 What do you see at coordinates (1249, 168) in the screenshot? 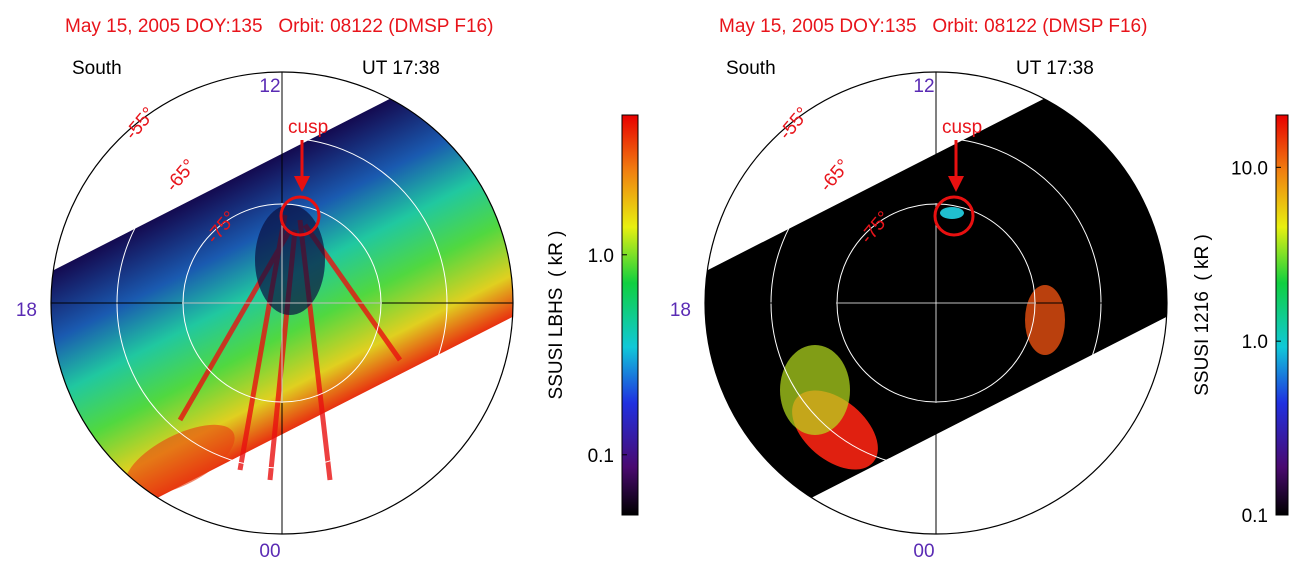
I see `colorbar-tick-label: 10.0` at bounding box center [1249, 168].